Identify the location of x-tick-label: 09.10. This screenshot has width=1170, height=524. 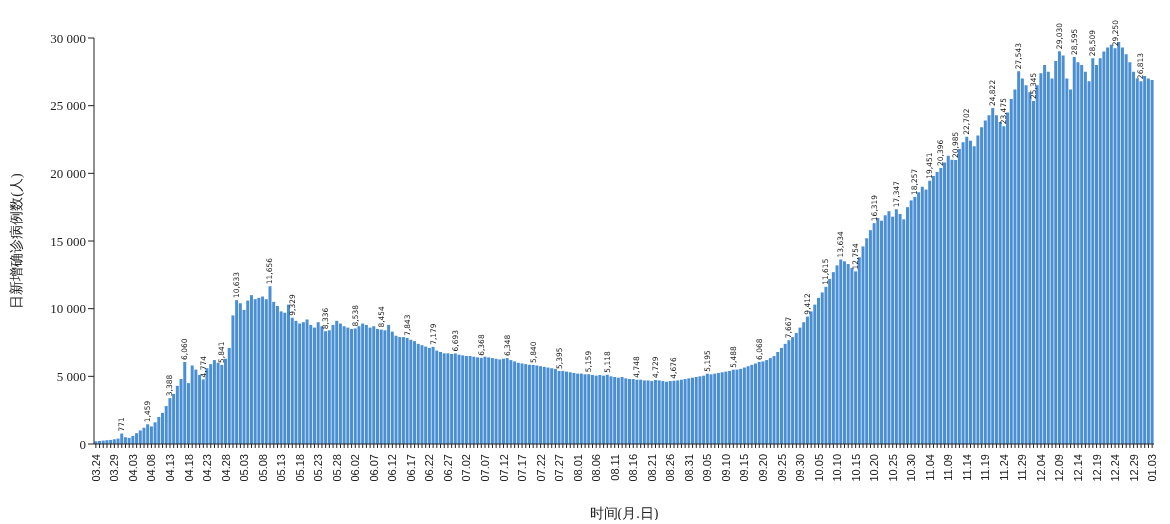
(725, 468).